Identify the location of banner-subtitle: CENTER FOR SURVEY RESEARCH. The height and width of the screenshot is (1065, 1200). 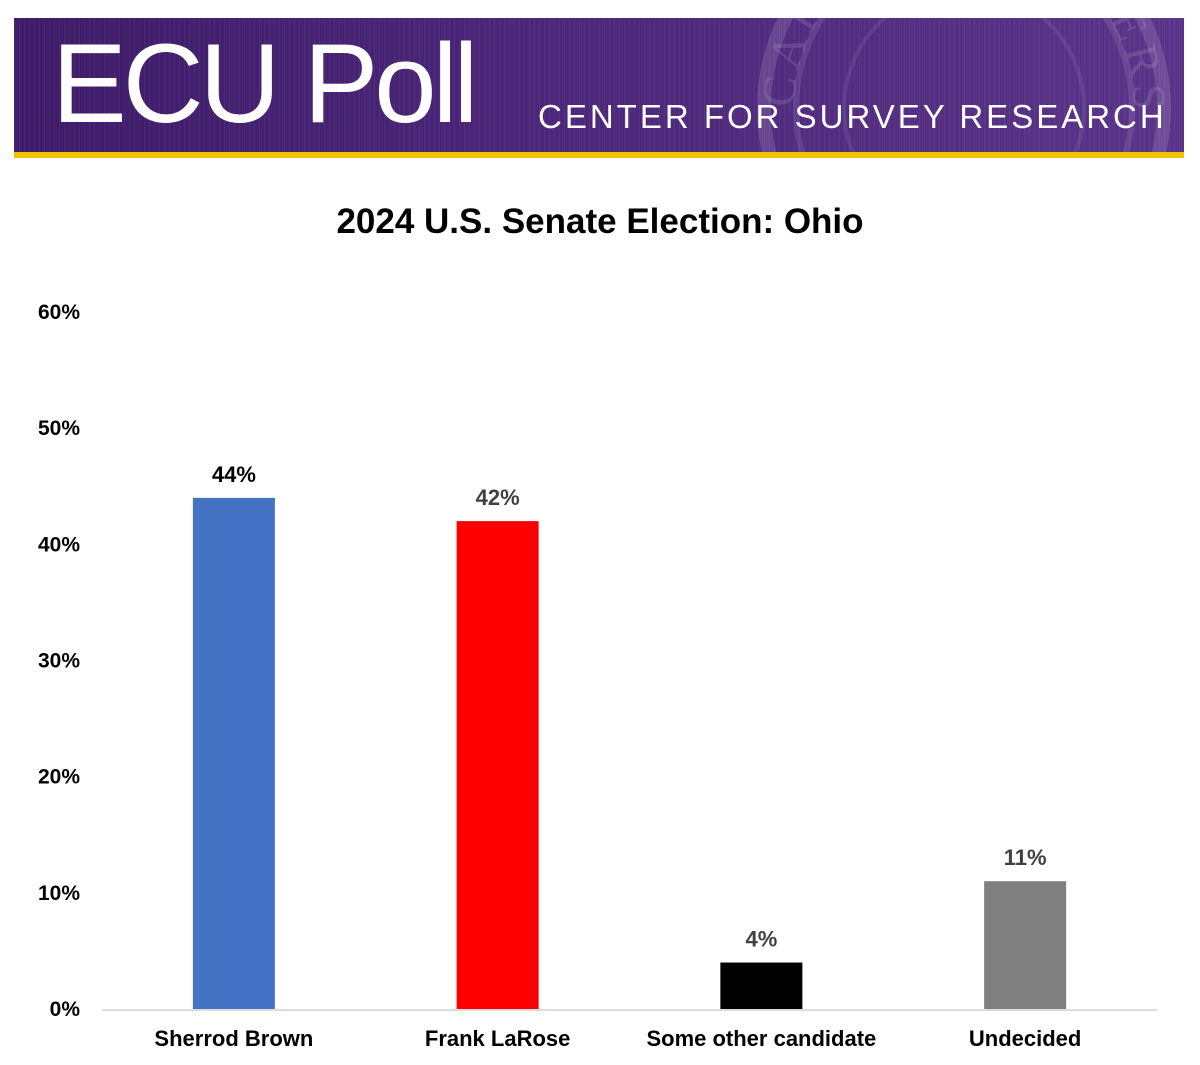
(852, 116).